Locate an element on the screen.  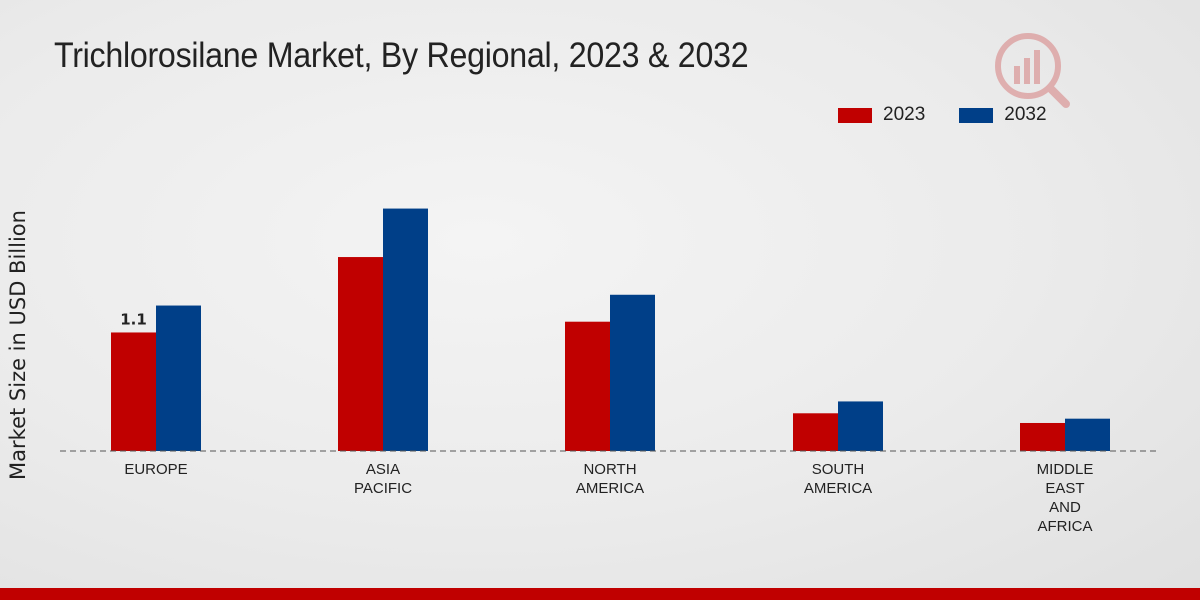
legend-label-2032: 2032 is located at coordinates (1025, 114).